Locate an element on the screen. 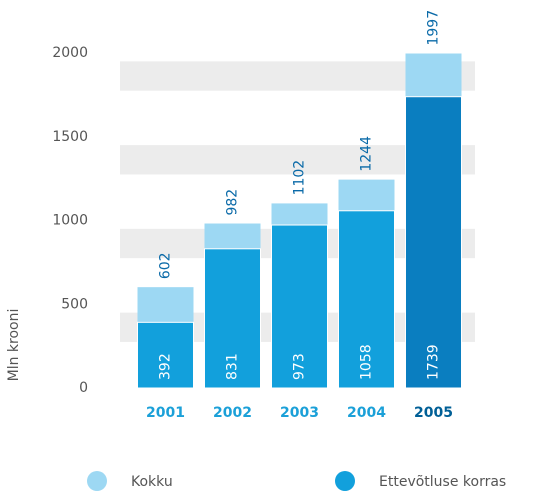 The width and height of the screenshot is (538, 493). x-tick-label: 2004 is located at coordinates (366, 413).